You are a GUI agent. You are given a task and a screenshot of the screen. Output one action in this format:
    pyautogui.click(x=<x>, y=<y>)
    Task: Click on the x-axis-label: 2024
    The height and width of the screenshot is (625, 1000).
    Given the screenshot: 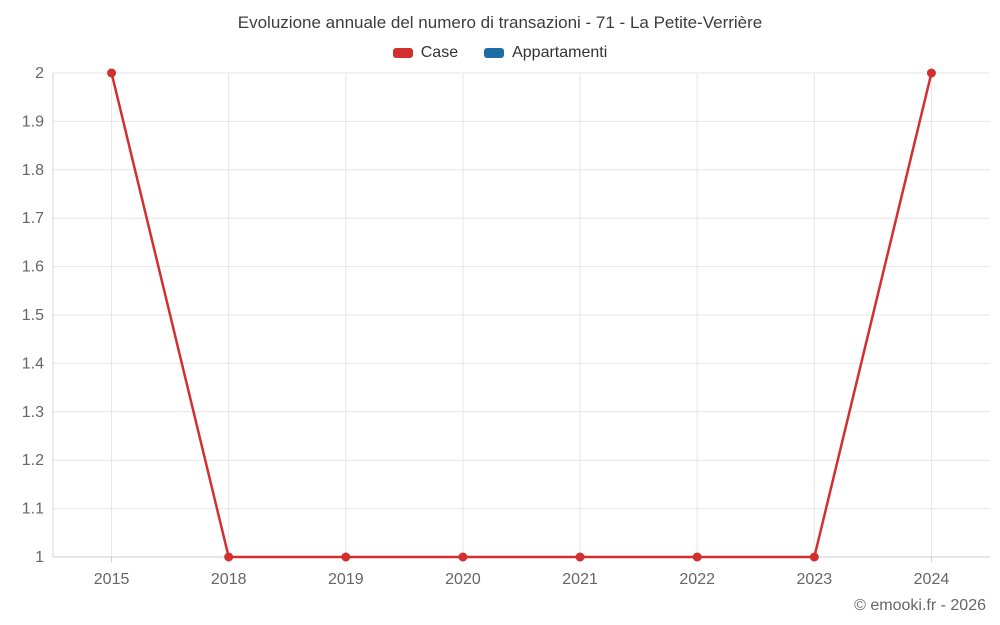 What is the action you would take?
    pyautogui.click(x=932, y=579)
    